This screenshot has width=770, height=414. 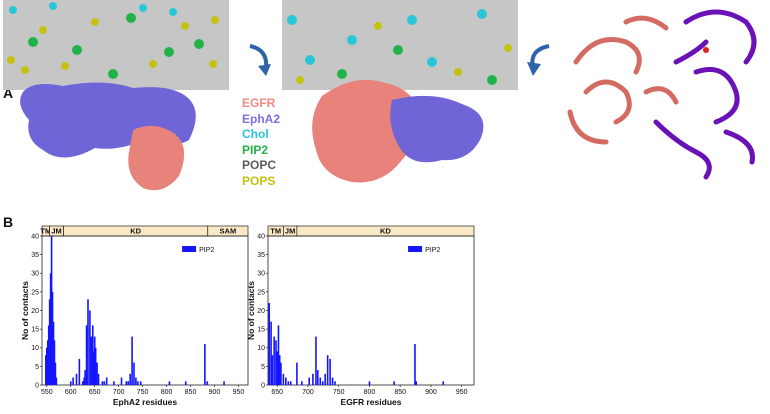 I want to click on legend-chol: Chol, so click(x=255, y=134).